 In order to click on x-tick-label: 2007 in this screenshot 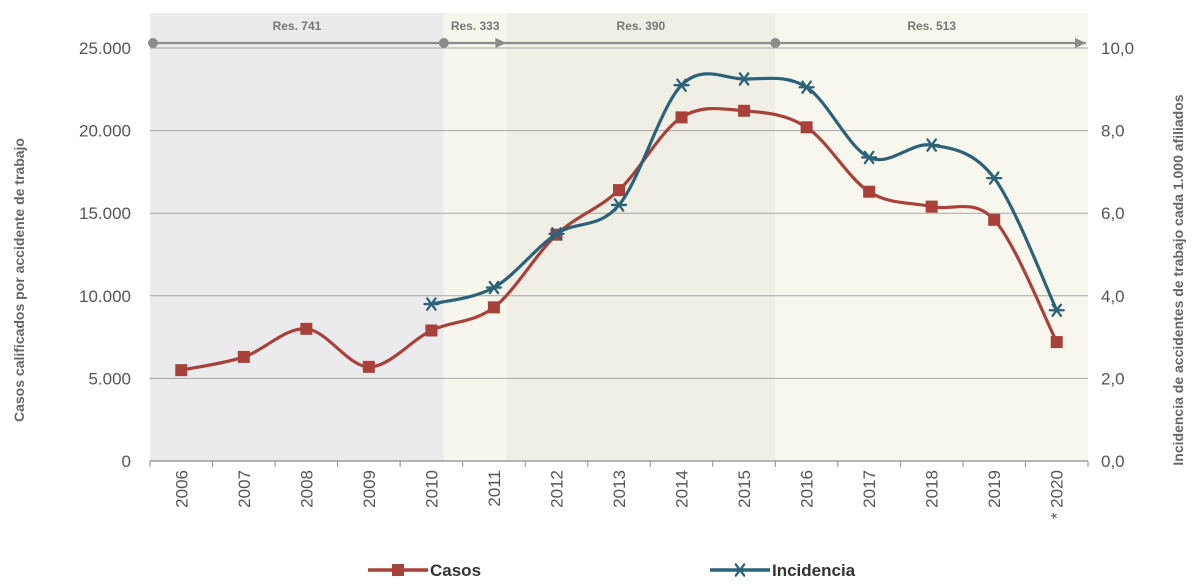, I will do `click(244, 489)`.